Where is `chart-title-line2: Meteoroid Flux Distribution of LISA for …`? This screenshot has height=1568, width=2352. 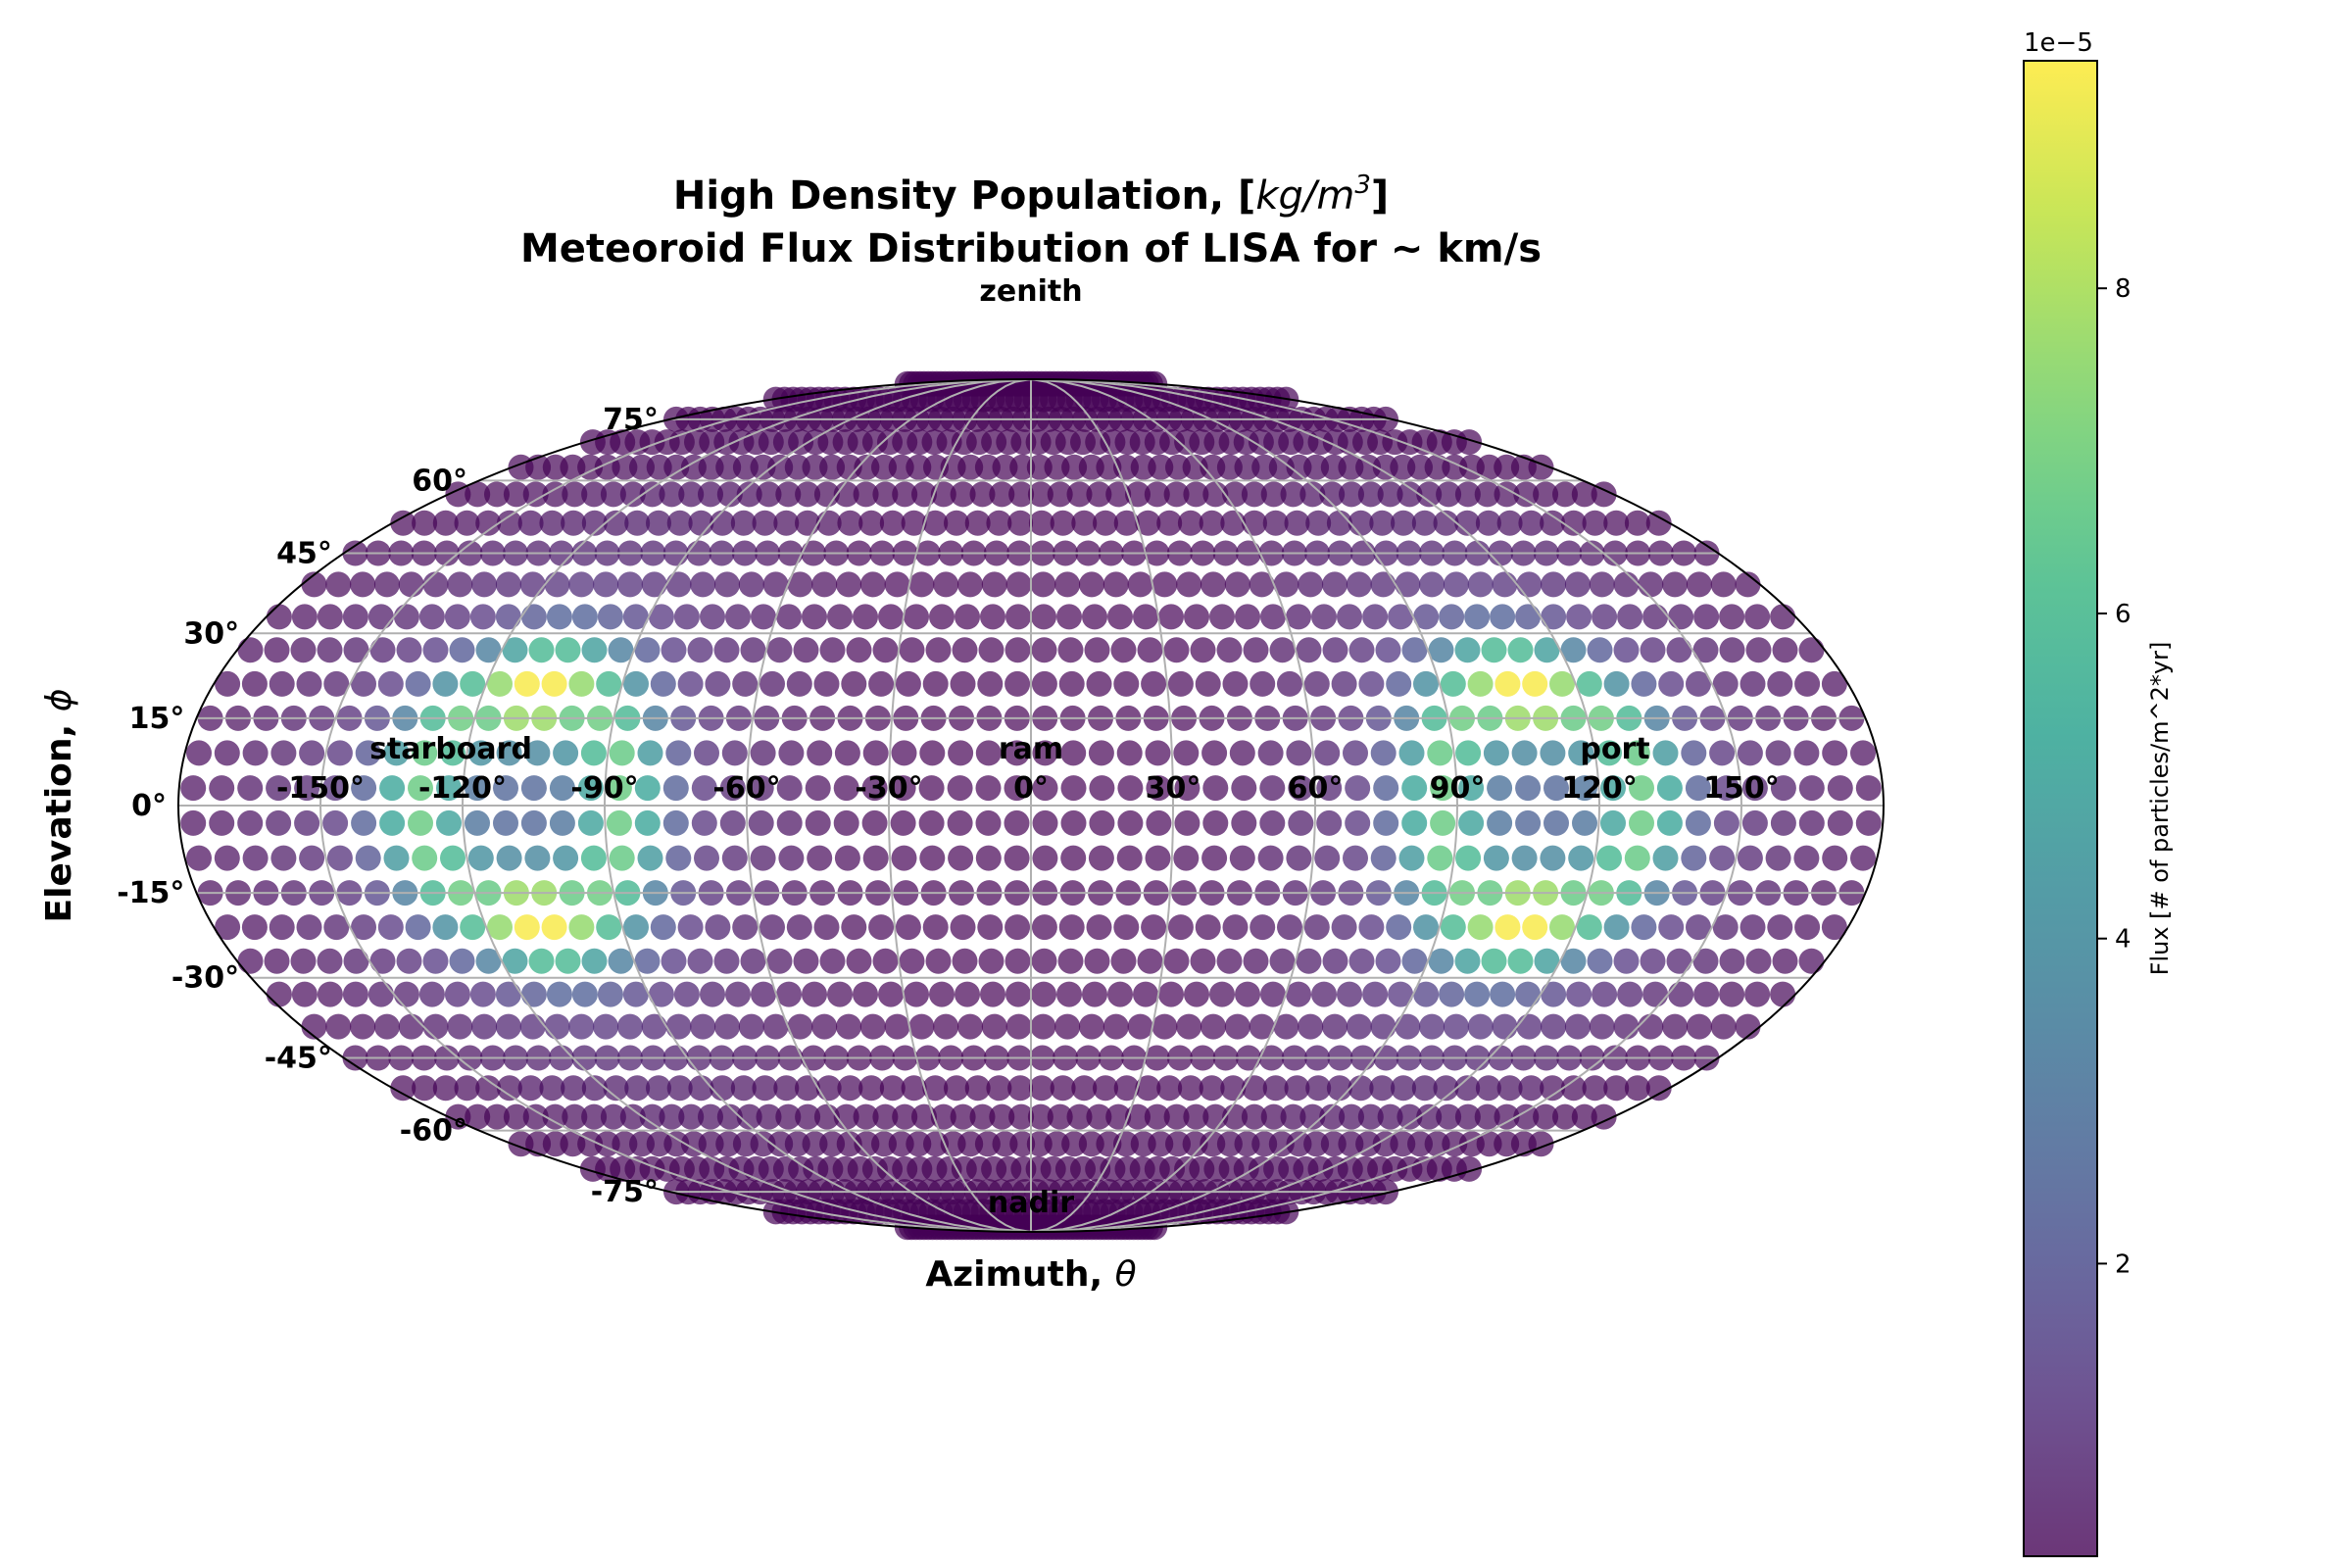 chart-title-line2: Meteoroid Flux Distribution of LISA for … is located at coordinates (1031, 248).